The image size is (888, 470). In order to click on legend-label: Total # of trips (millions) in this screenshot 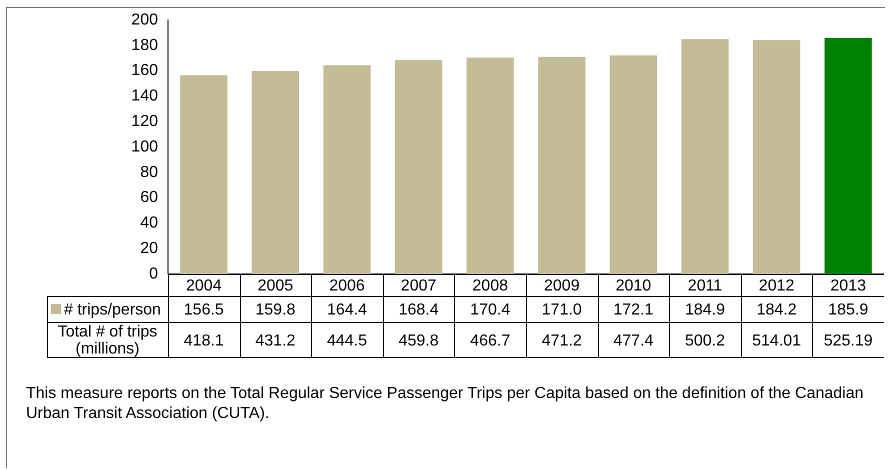, I will do `click(108, 340)`.